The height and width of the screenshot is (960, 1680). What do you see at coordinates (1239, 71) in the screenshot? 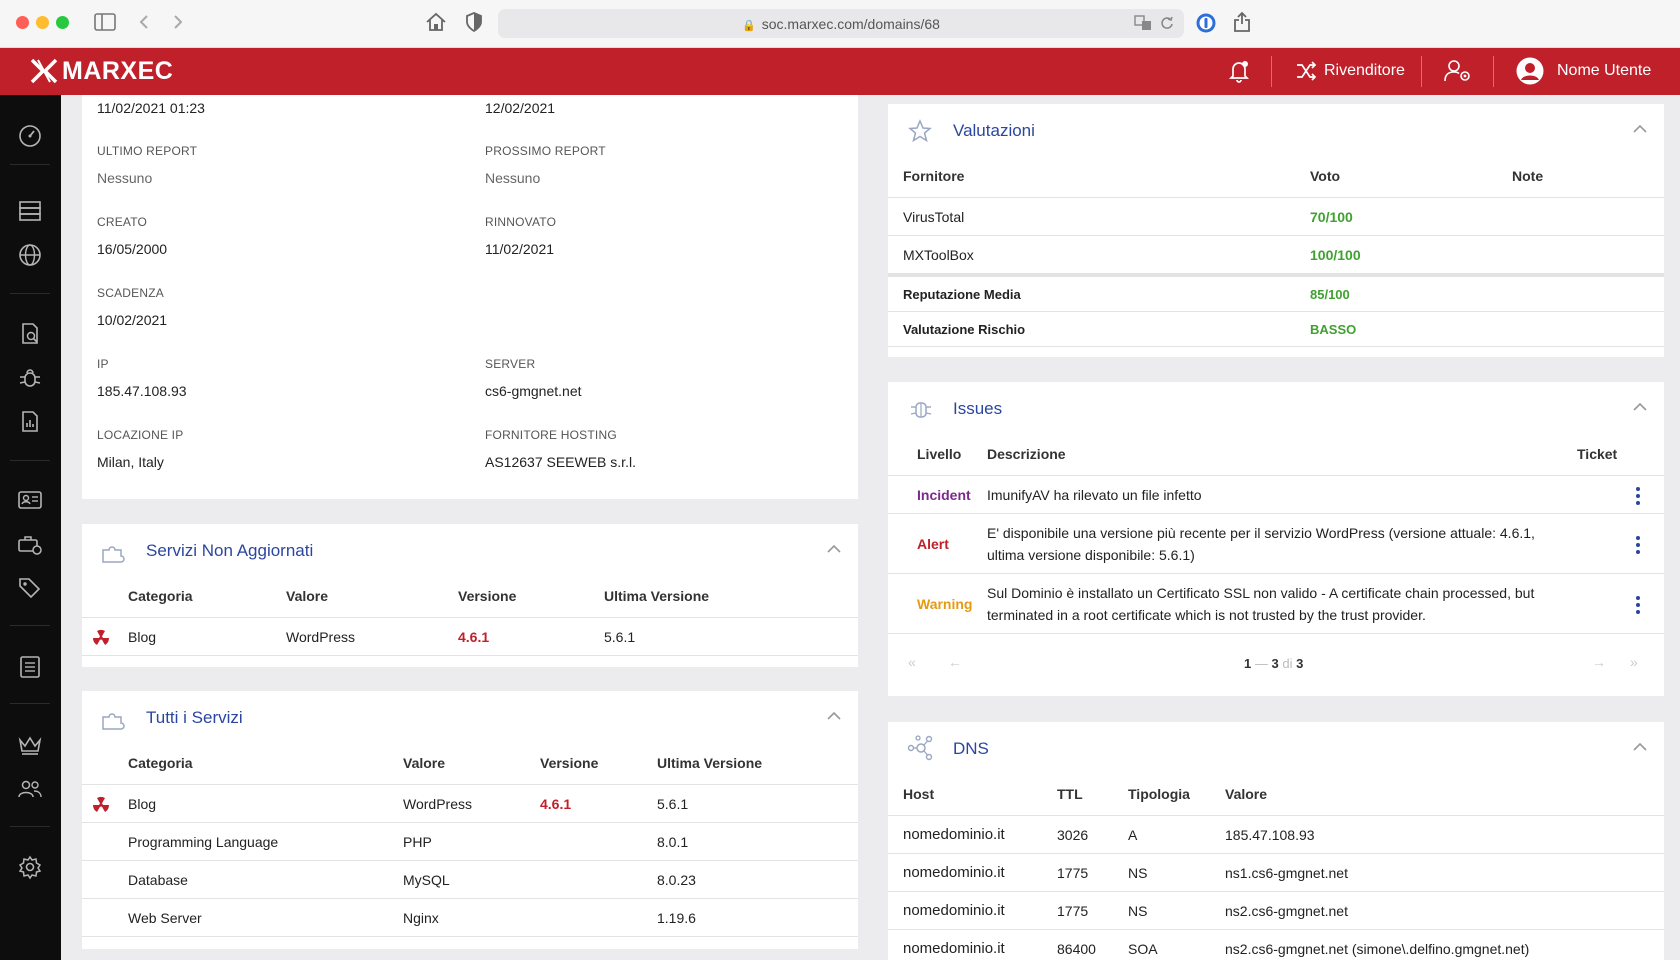
I see `notifications-bell-icon` at bounding box center [1239, 71].